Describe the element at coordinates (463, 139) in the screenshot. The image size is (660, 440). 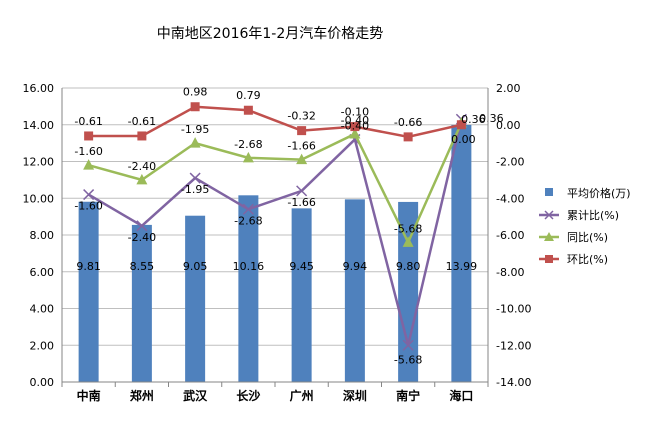
I see `data-label: 0.00` at that location.